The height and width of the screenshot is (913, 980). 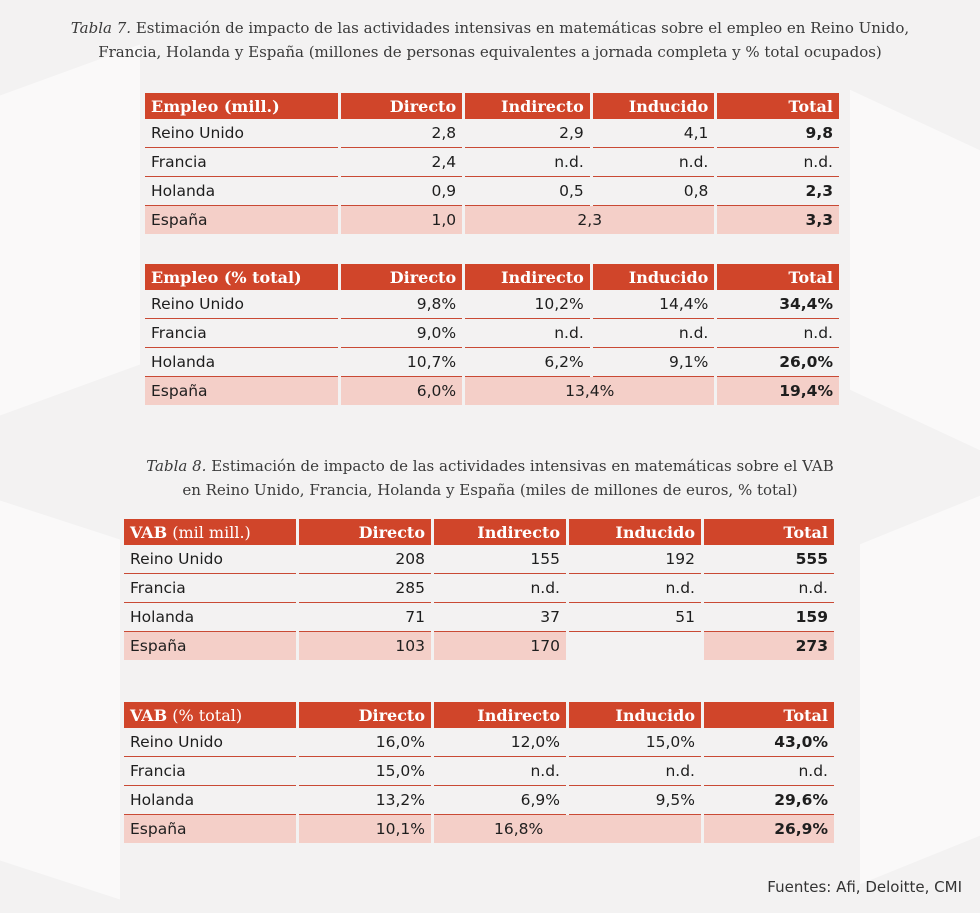 What do you see at coordinates (401, 391) in the screenshot?
I see `cell-value: 6,0%` at bounding box center [401, 391].